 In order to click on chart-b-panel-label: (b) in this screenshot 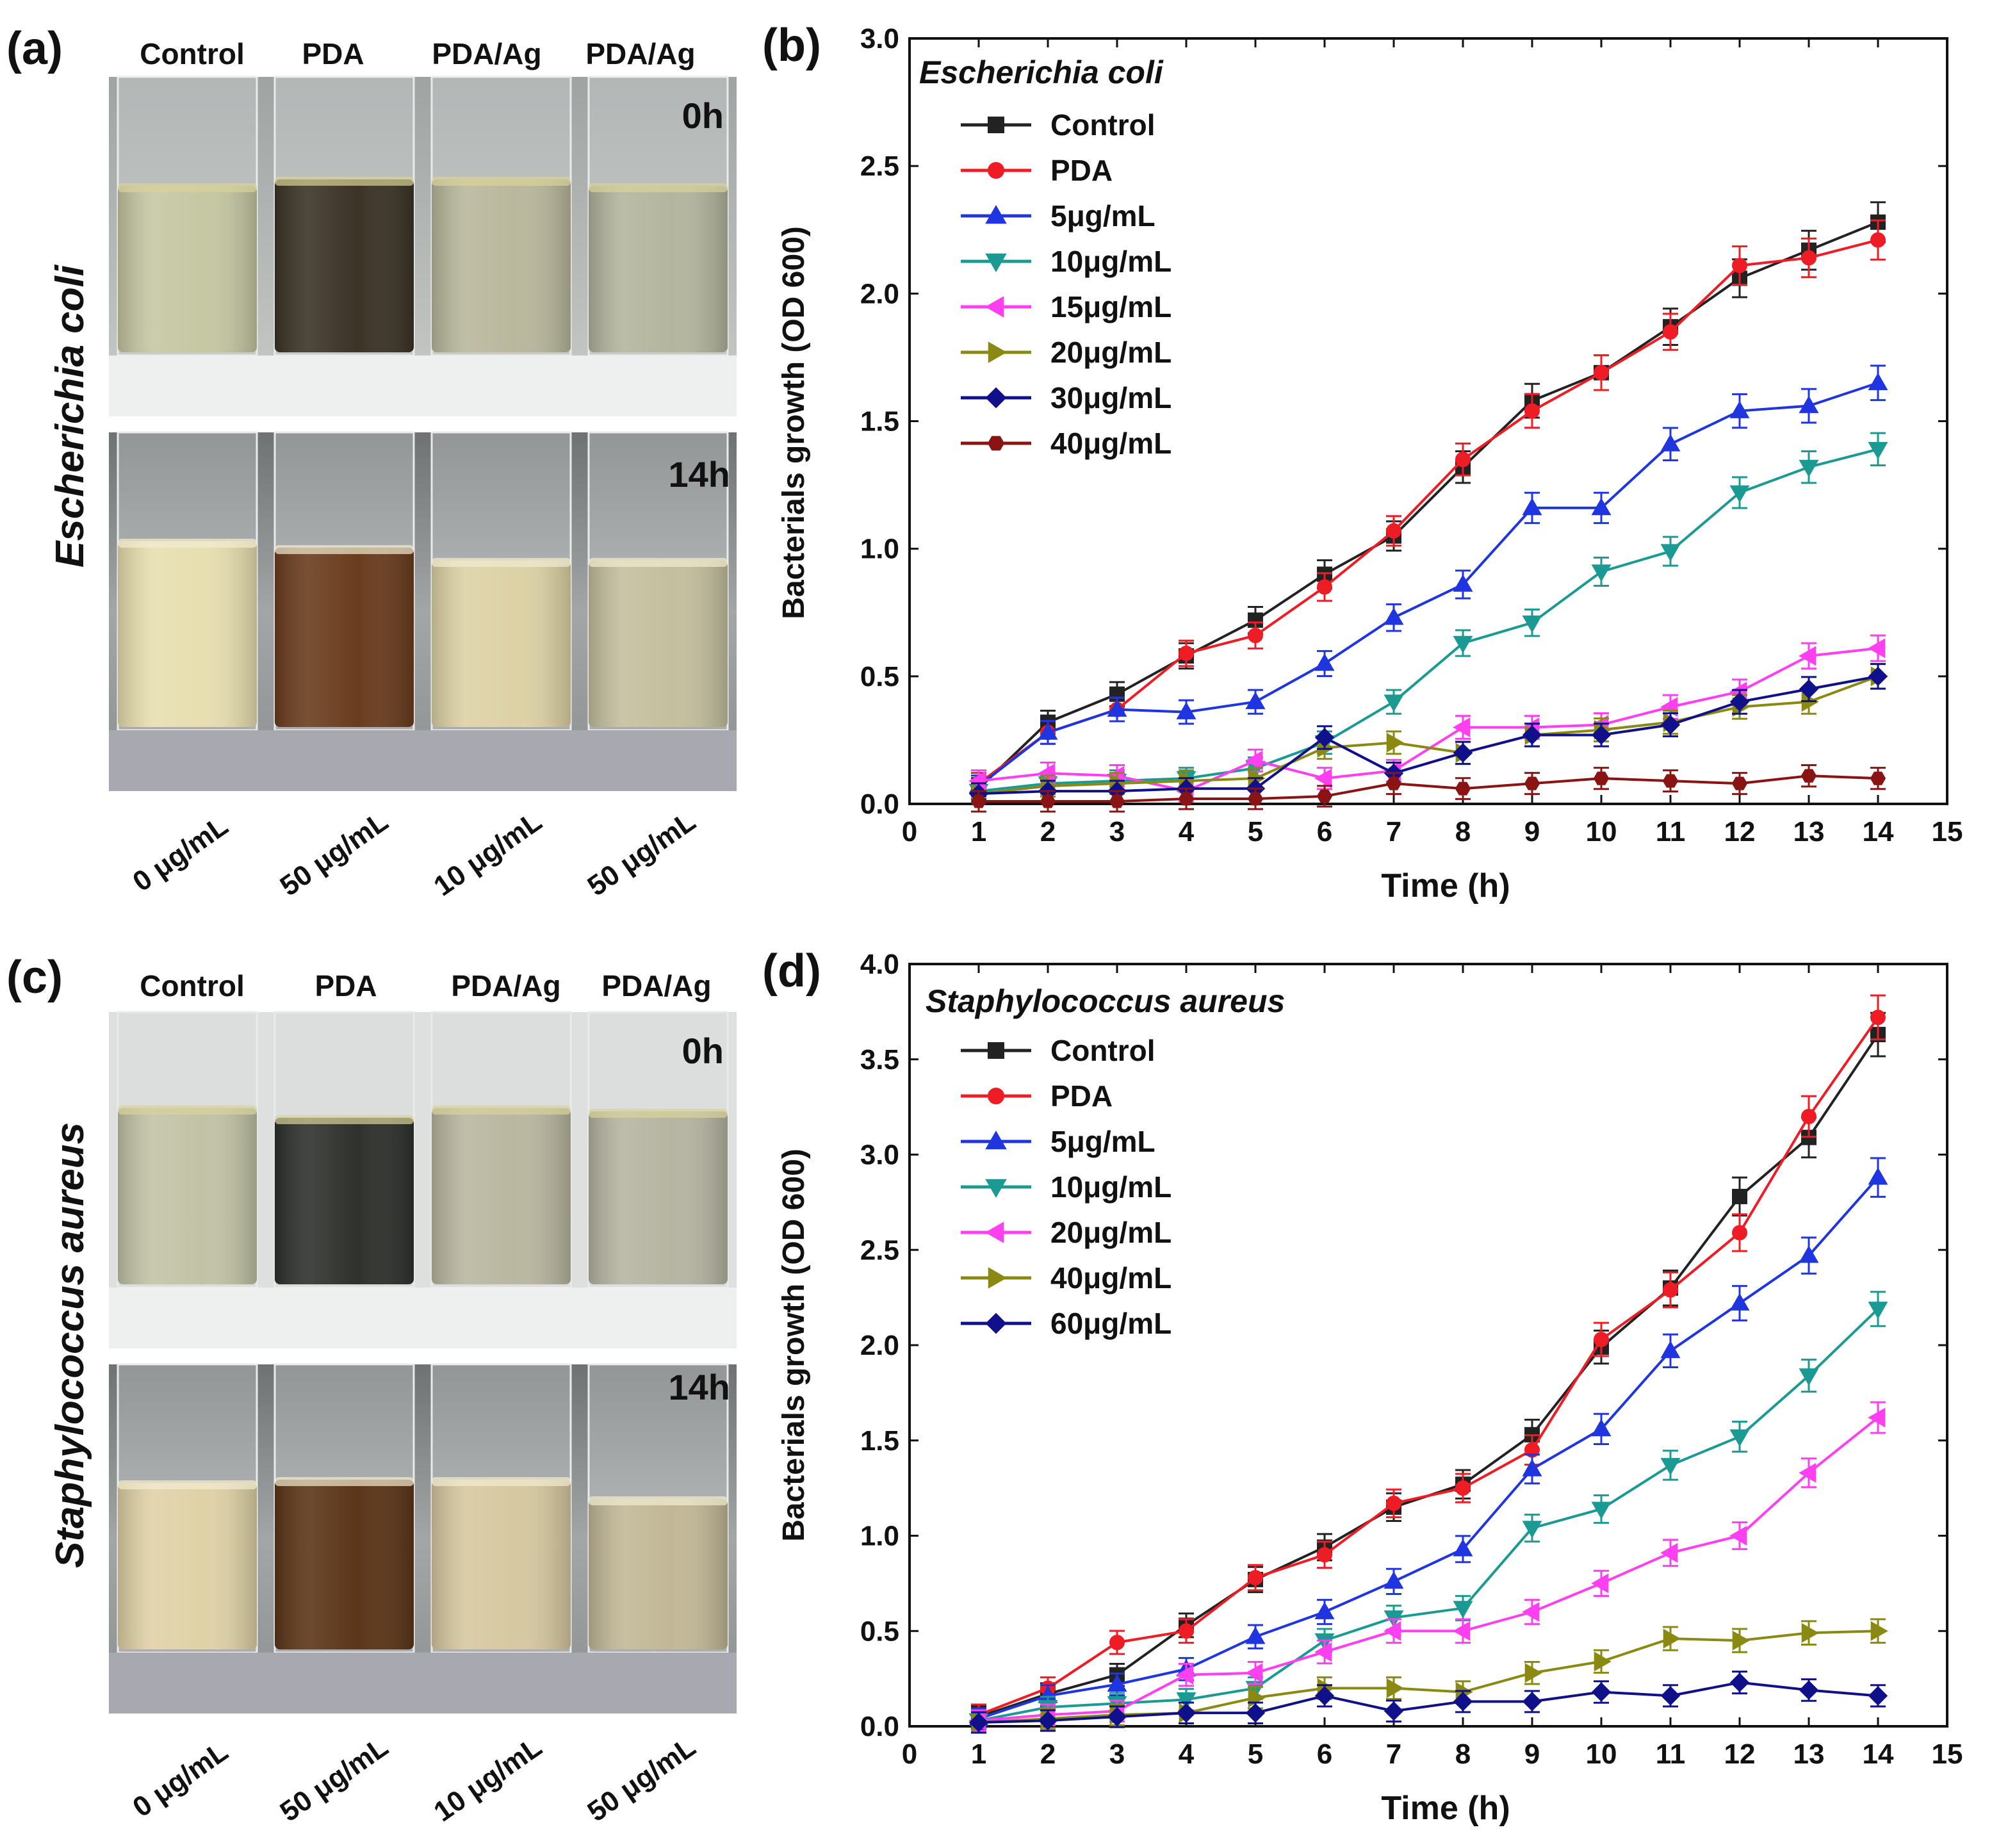, I will do `click(791, 45)`.